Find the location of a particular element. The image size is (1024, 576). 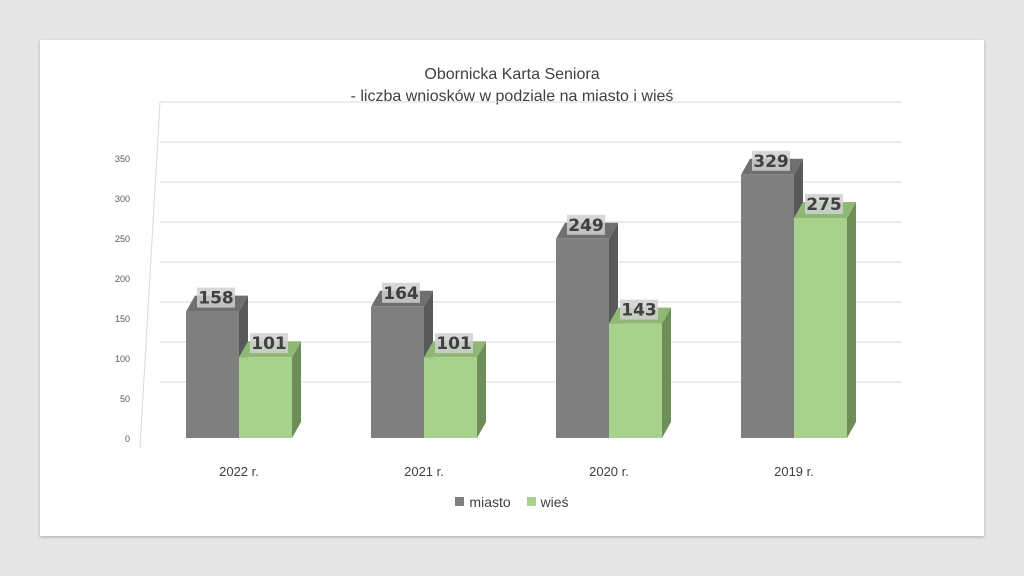

legend: miasto wieś is located at coordinates (512, 501).